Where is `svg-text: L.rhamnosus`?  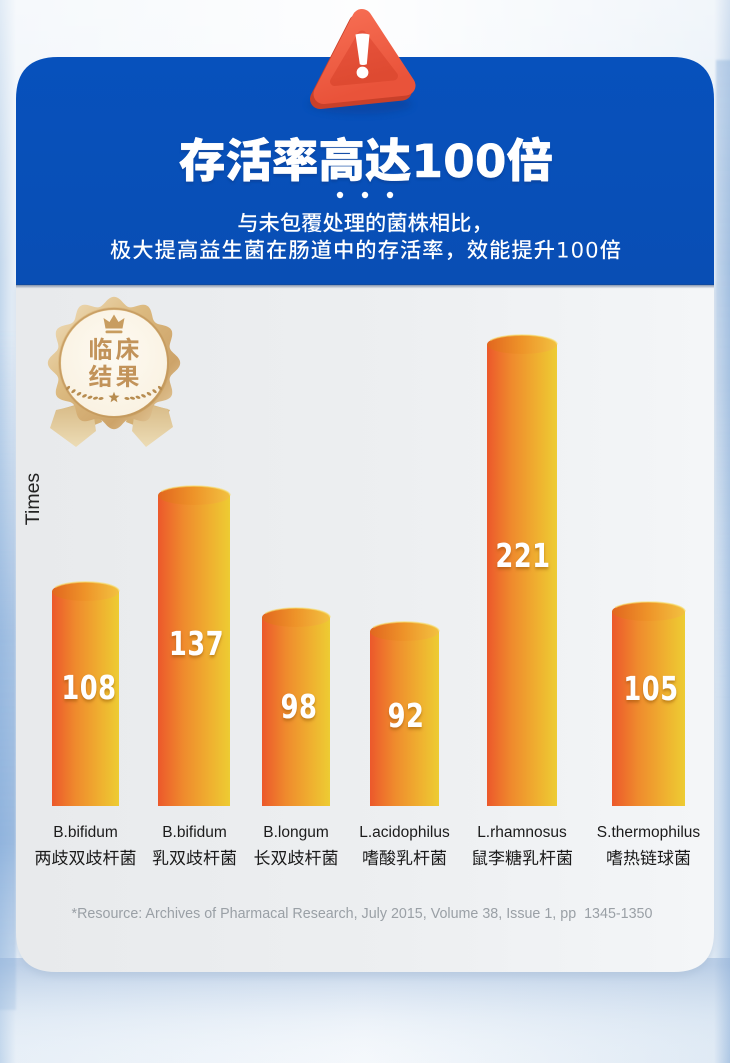
svg-text: L.rhamnosus is located at coordinates (522, 832).